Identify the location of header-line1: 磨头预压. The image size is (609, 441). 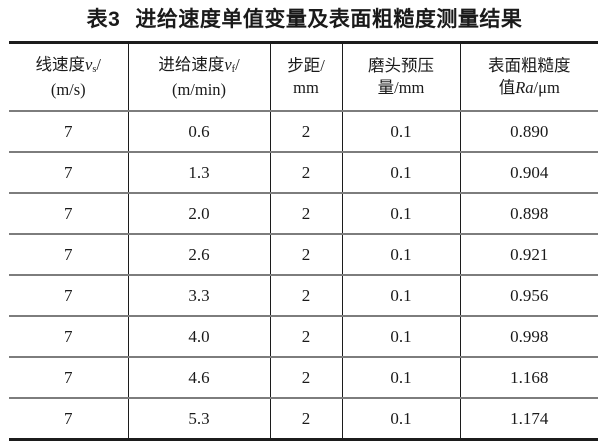
(401, 65).